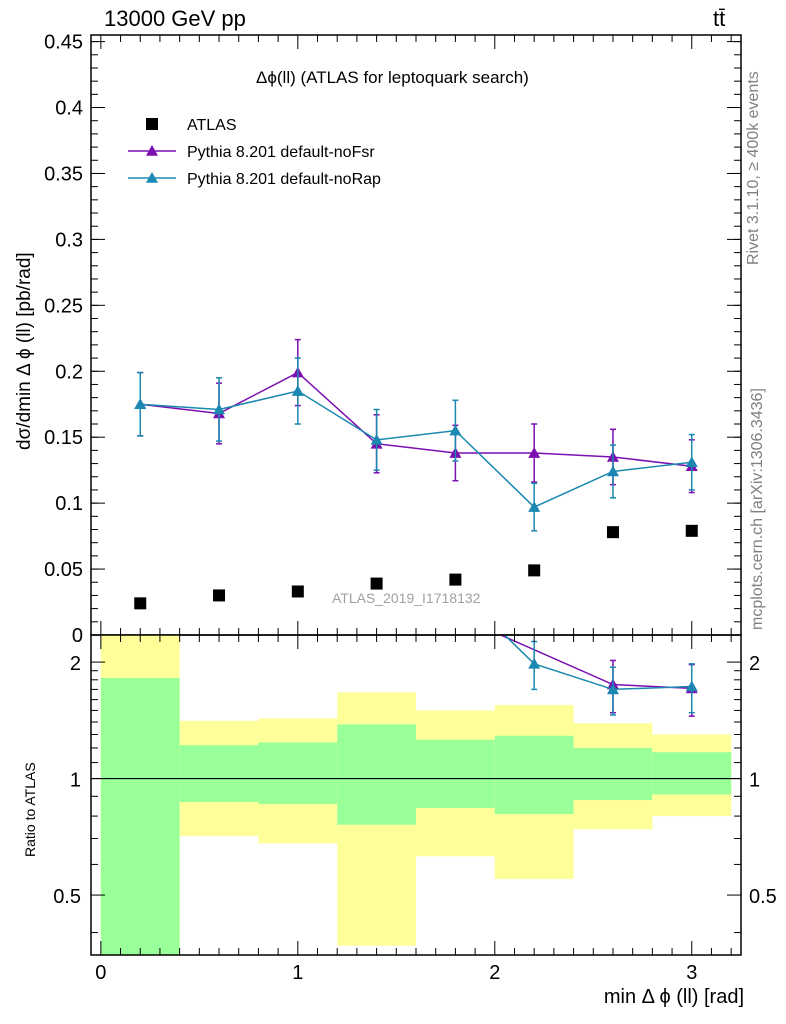  What do you see at coordinates (75, 781) in the screenshot?
I see `ratio-y-tick-label: 1` at bounding box center [75, 781].